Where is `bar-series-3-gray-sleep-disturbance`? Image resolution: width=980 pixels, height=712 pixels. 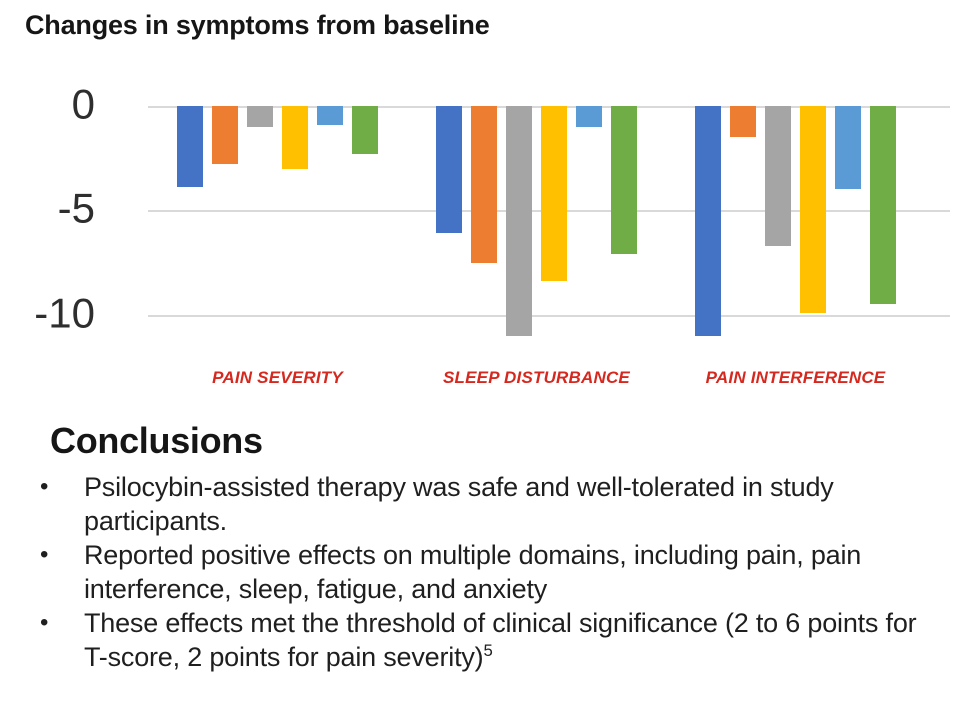 bar-series-3-gray-sleep-disturbance is located at coordinates (519, 221).